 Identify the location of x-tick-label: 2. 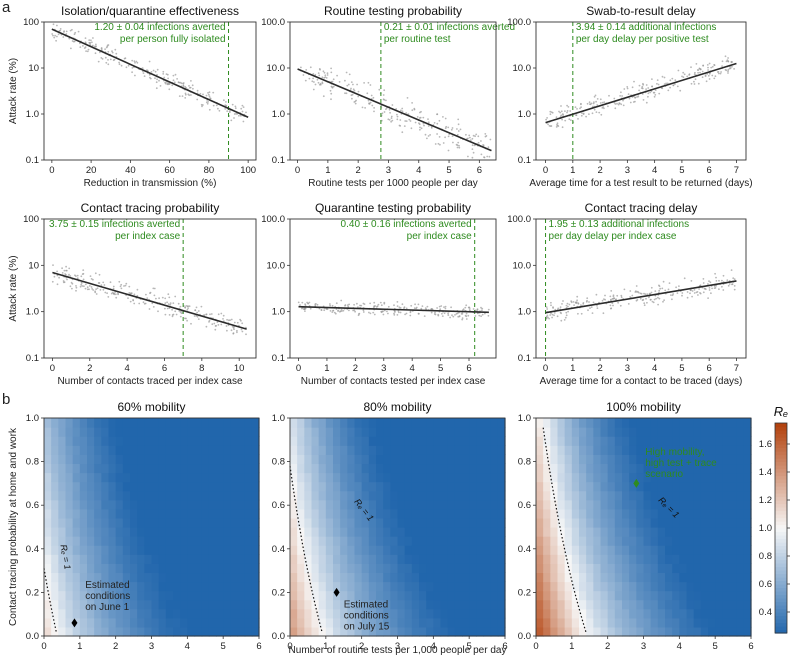
(607, 646).